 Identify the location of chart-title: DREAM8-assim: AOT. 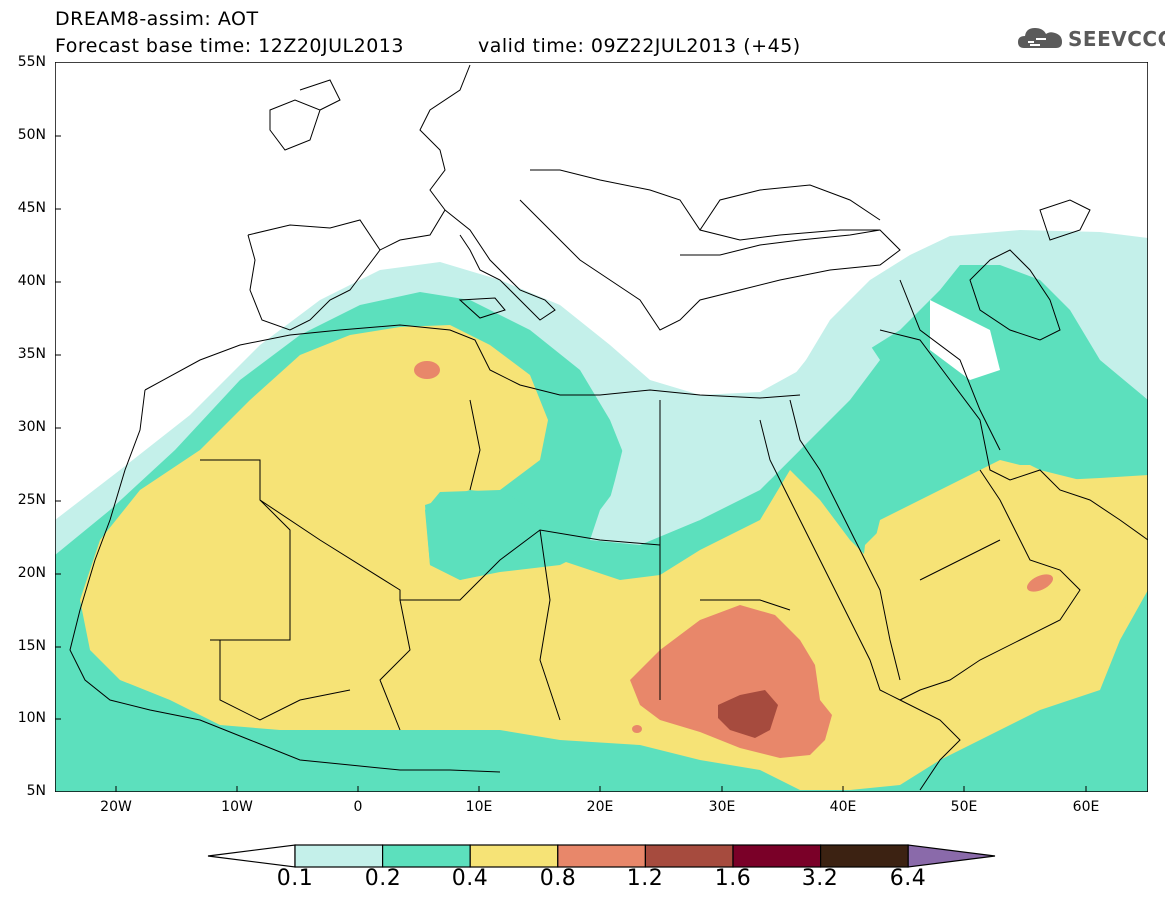
(157, 19).